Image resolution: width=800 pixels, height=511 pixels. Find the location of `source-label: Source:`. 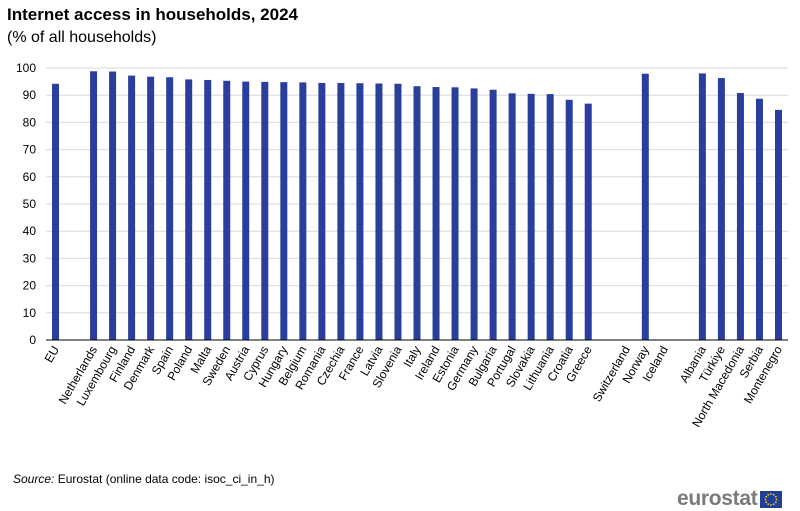

source-label: Source: is located at coordinates (34, 479).